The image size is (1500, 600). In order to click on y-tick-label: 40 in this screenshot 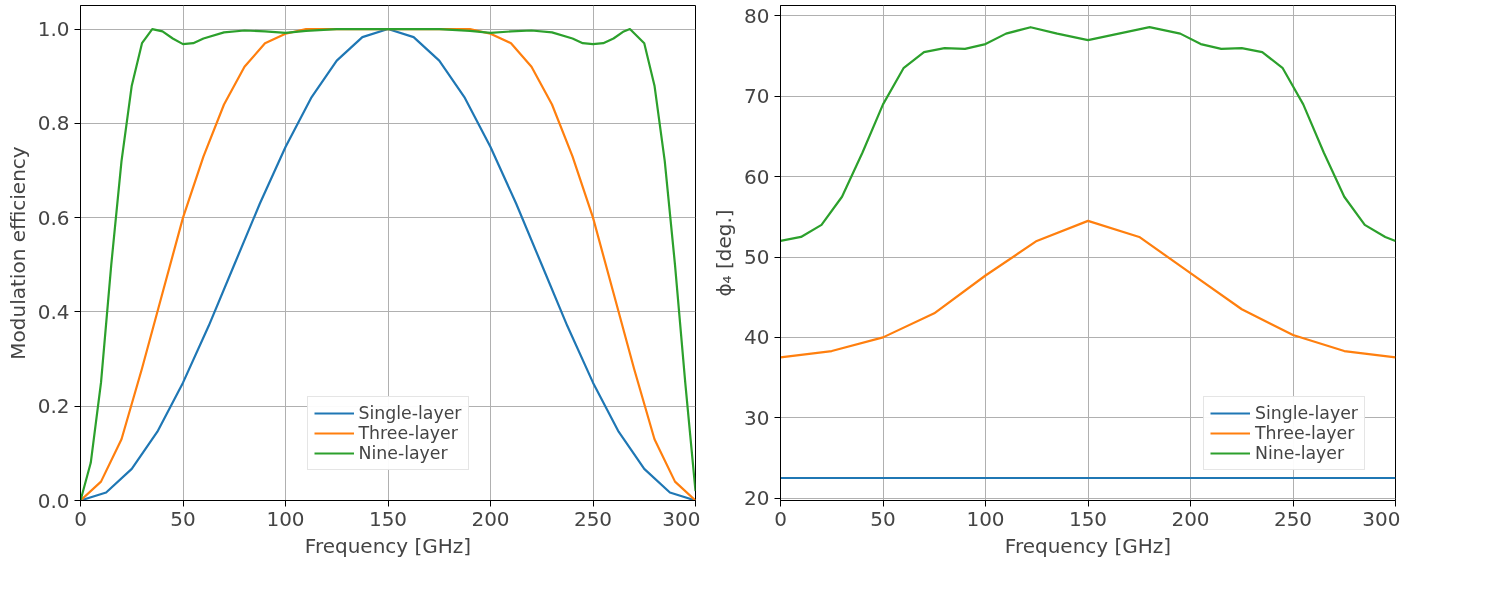, I will do `click(757, 337)`.